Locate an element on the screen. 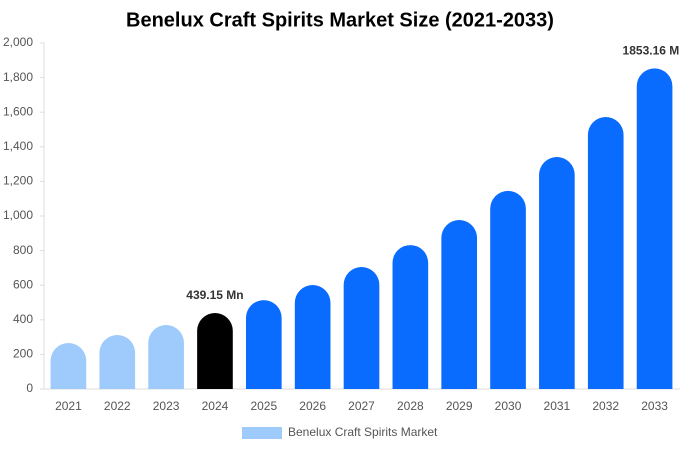  x-tick-label: 2023 is located at coordinates (166, 406).